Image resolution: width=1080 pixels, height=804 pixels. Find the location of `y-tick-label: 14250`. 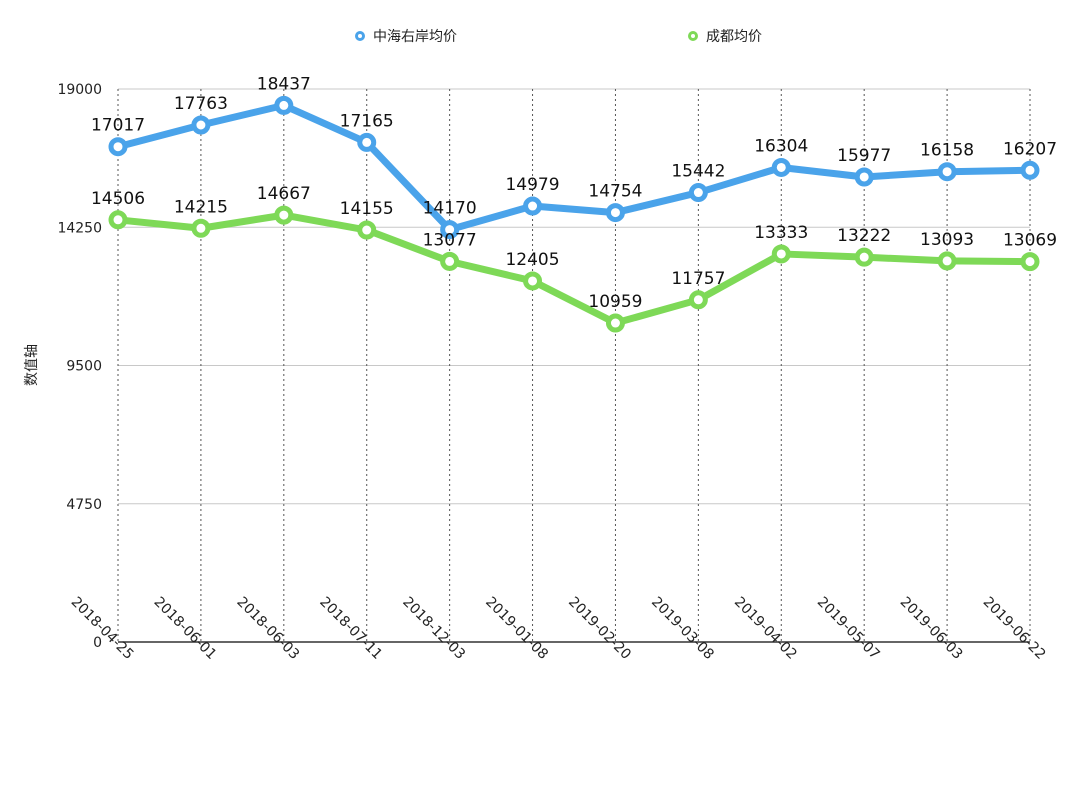

y-tick-label: 14250 is located at coordinates (79, 228).